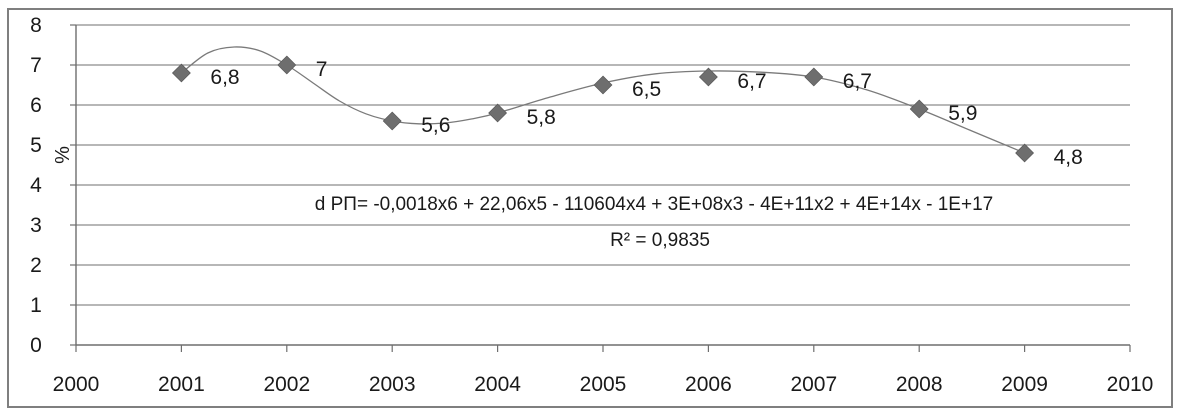 Image resolution: width=1181 pixels, height=412 pixels. What do you see at coordinates (76, 384) in the screenshot?
I see `x-tick-label: 2000` at bounding box center [76, 384].